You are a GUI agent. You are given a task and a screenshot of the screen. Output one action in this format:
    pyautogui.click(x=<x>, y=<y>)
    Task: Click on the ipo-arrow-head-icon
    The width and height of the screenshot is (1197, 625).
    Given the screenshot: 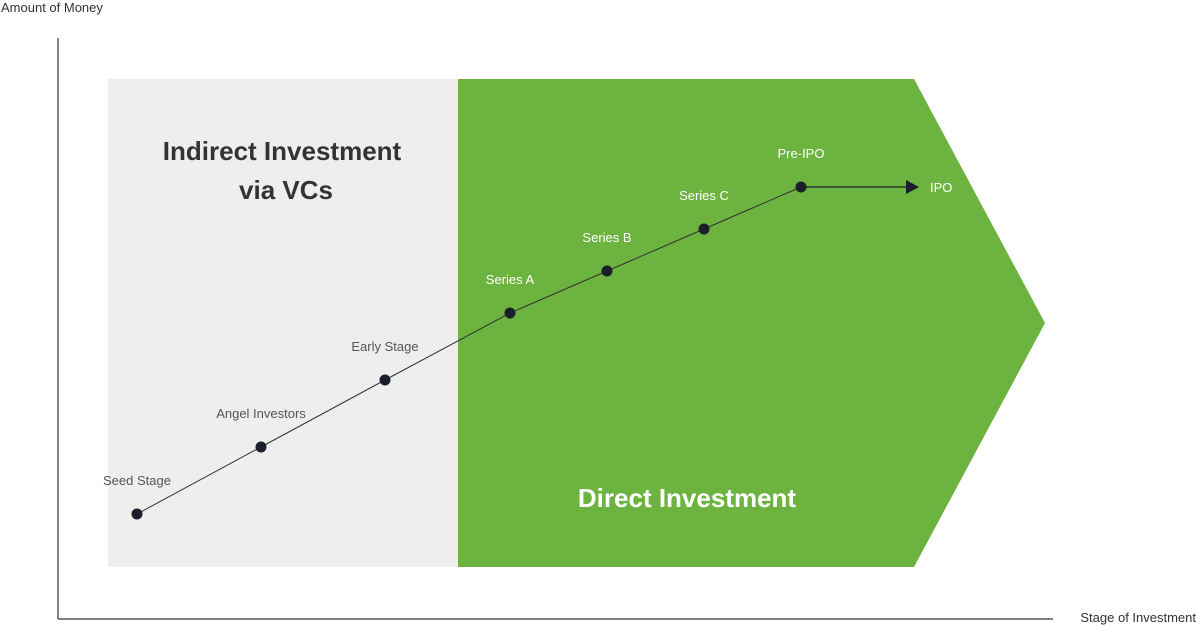 What is the action you would take?
    pyautogui.click(x=912, y=187)
    